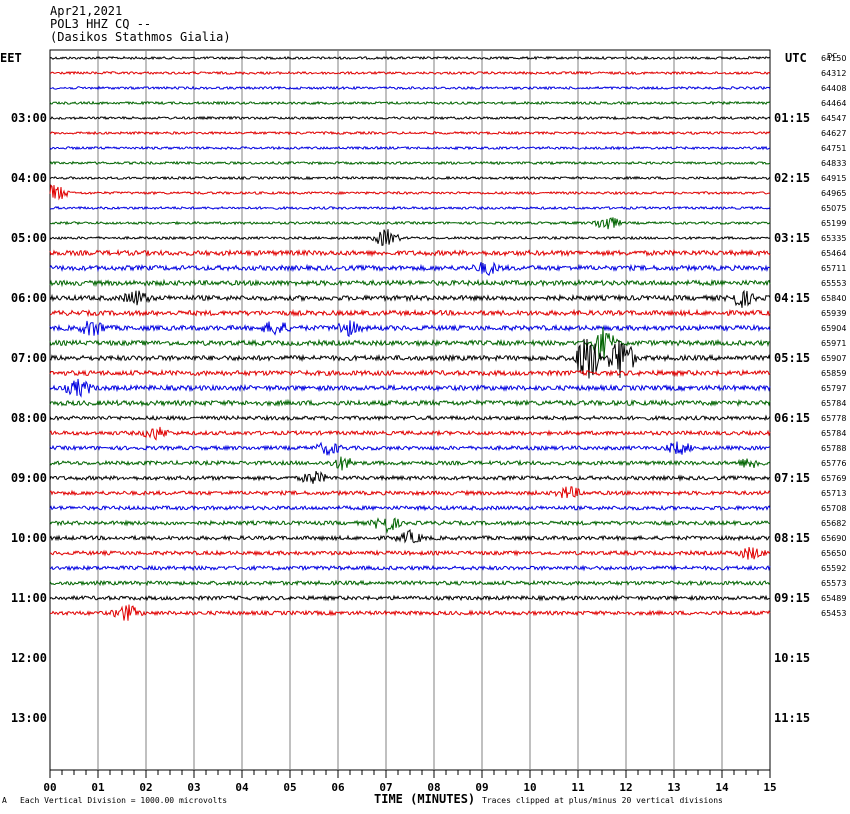 The image size is (850, 814). What do you see at coordinates (29, 538) in the screenshot?
I see `left-hour-label: 10:00` at bounding box center [29, 538].